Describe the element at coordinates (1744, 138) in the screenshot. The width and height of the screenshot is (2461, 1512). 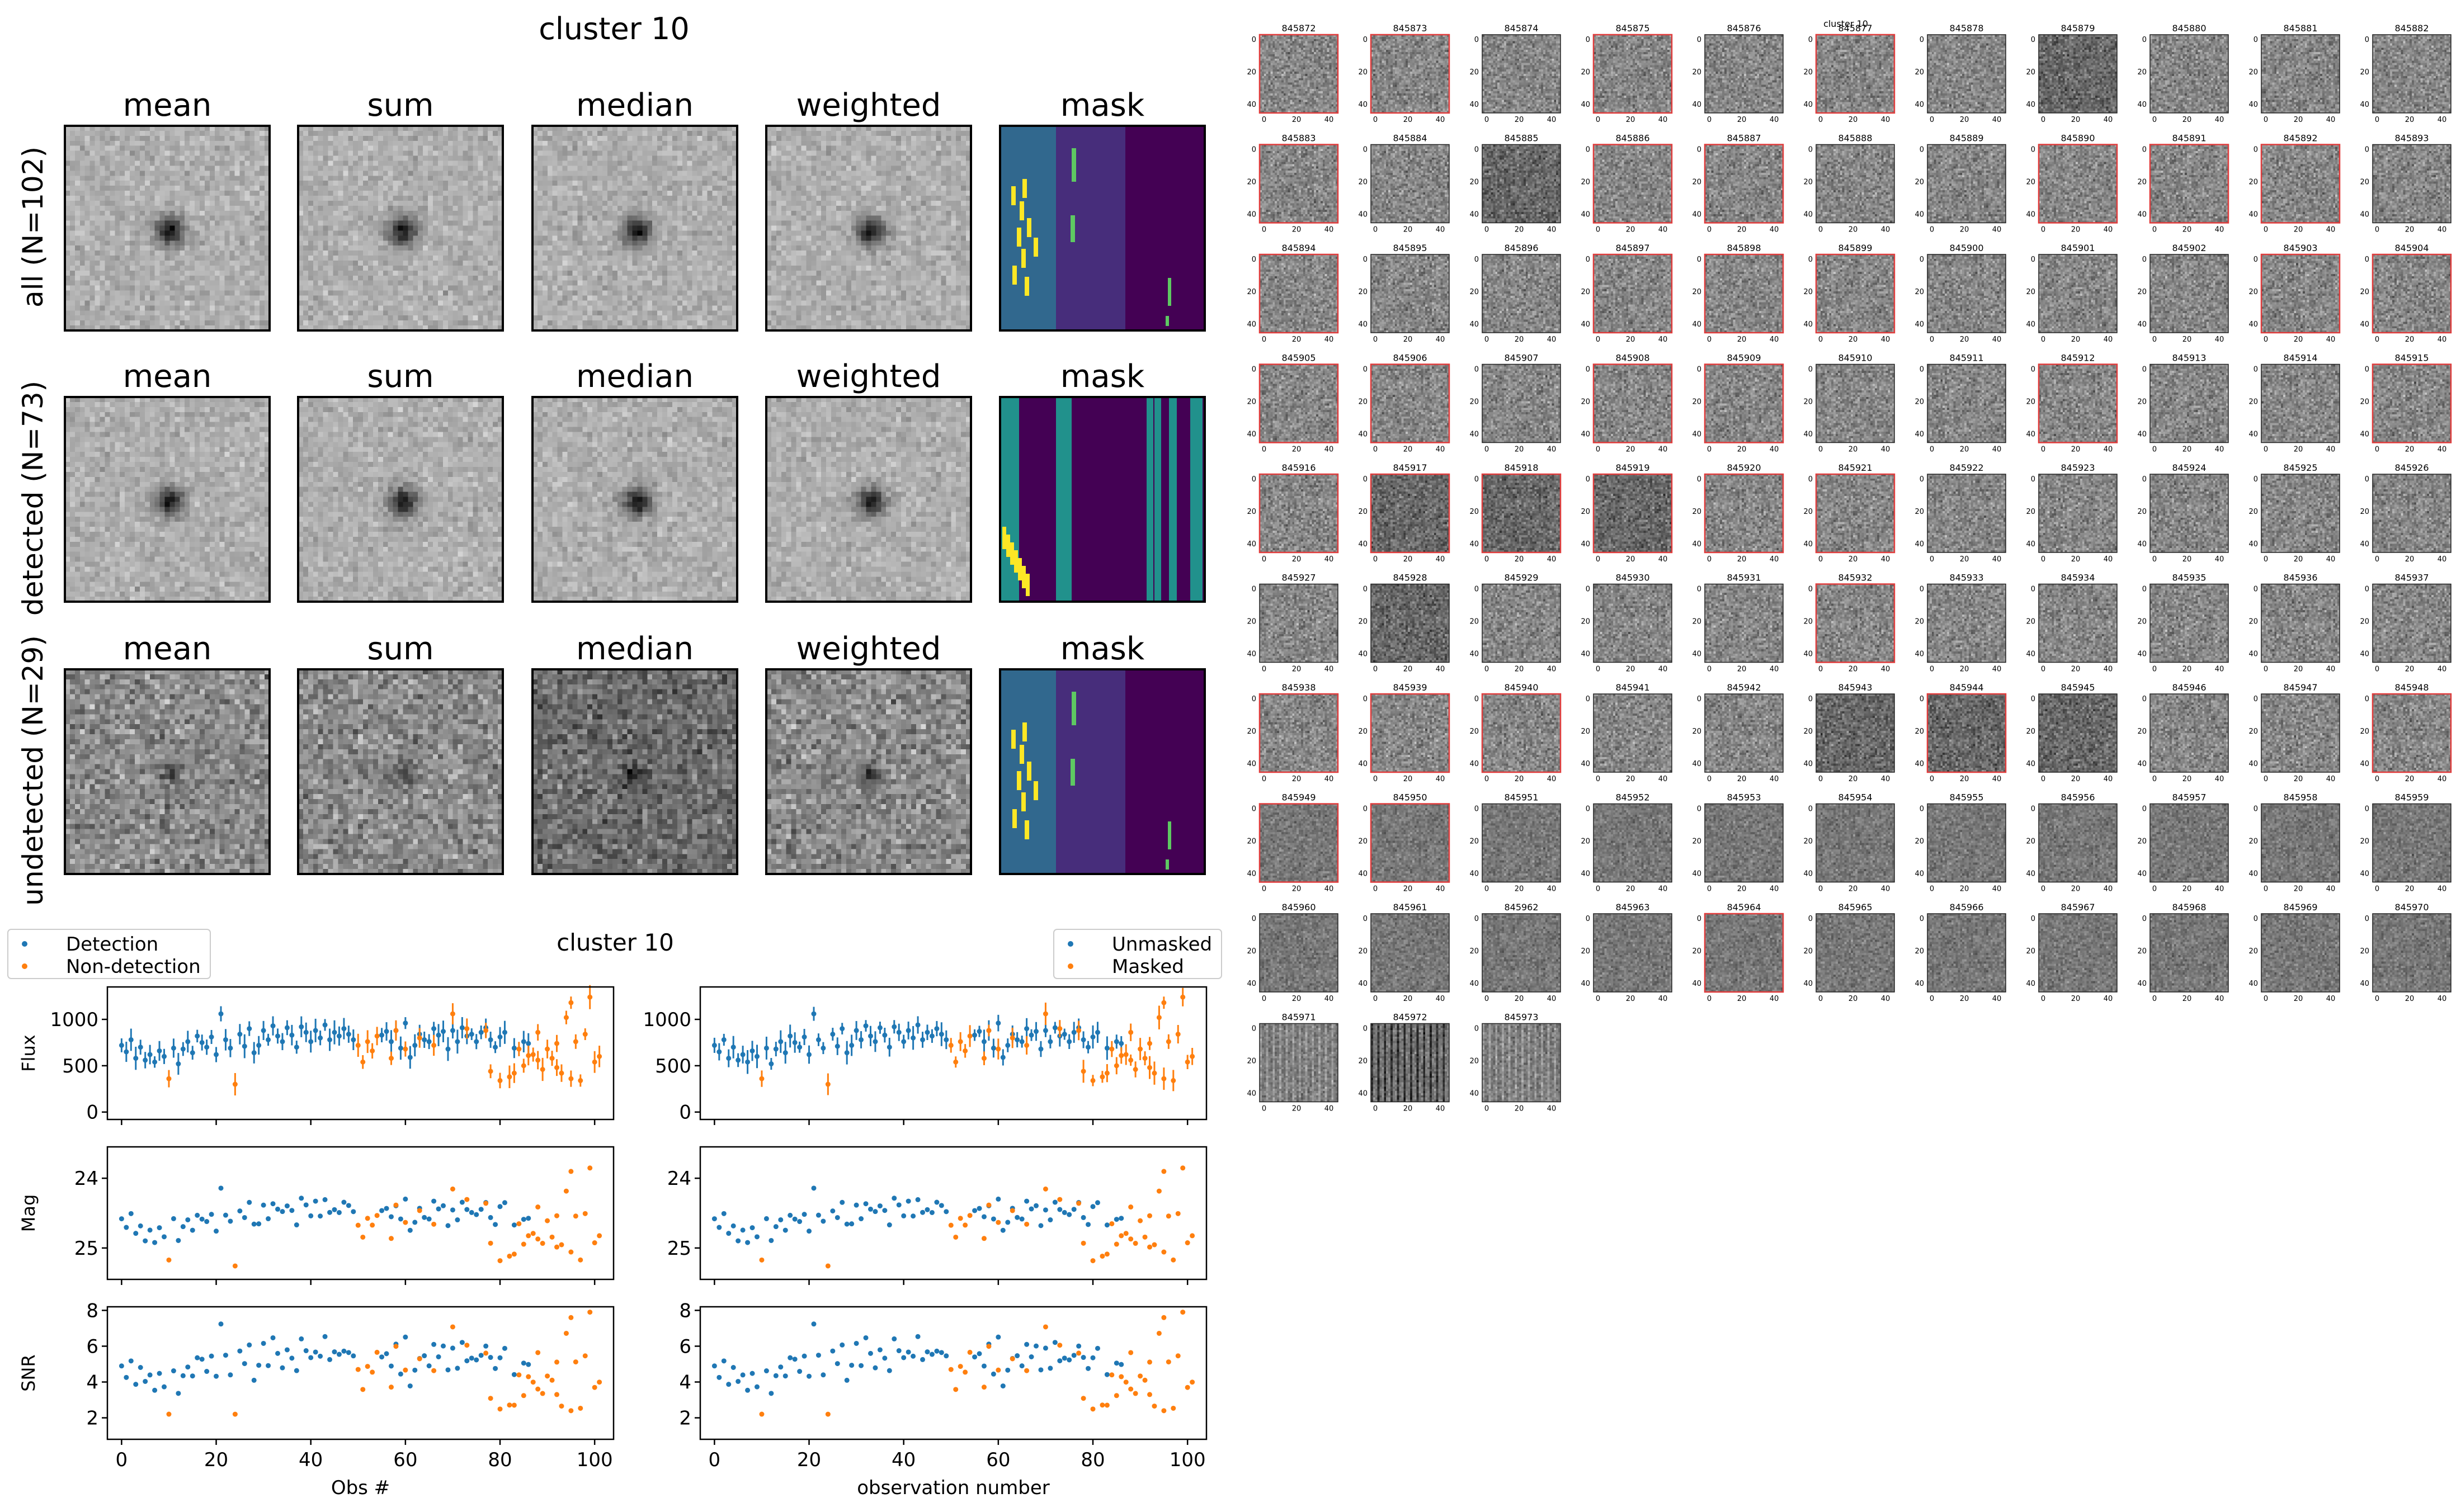
I see `cutout-id: 845887` at that location.